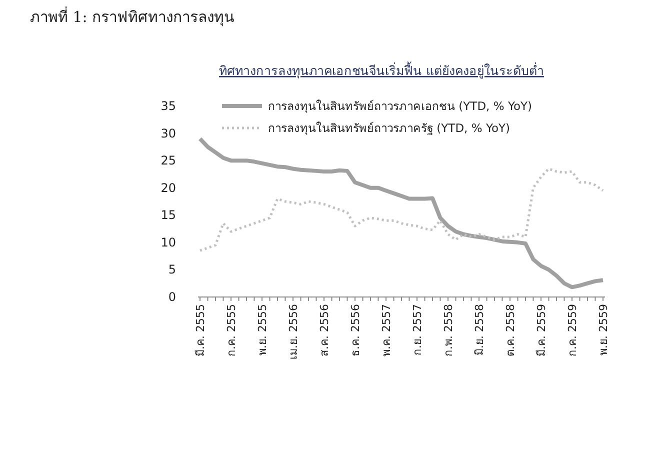 Image resolution: width=650 pixels, height=450 pixels. Describe the element at coordinates (386, 330) in the screenshot. I see `x-tick-label: พ.ค. 2557` at that location.